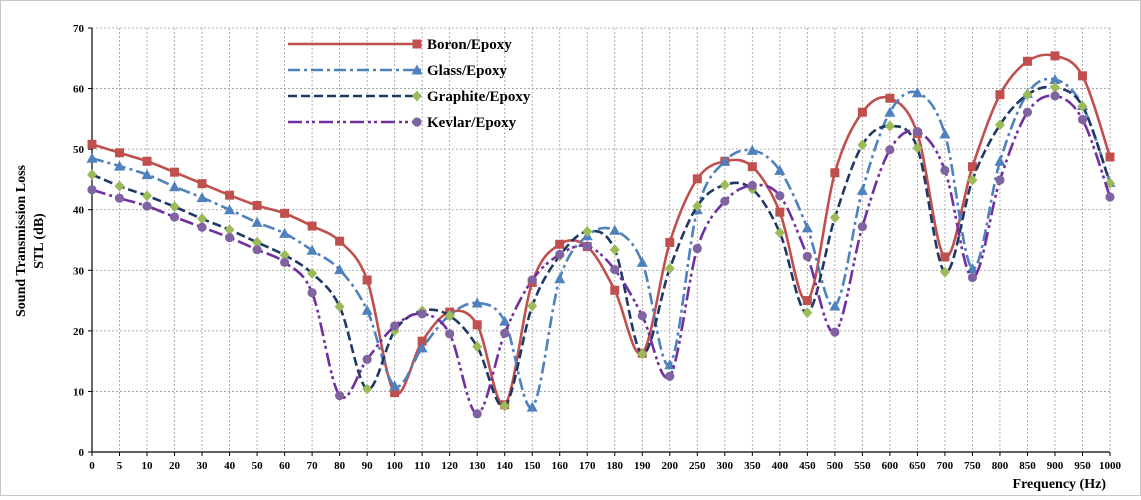 This screenshot has height=500, width=1141. I want to click on legend-item-boron-epoxy: Boron/Epoxy, so click(400, 45).